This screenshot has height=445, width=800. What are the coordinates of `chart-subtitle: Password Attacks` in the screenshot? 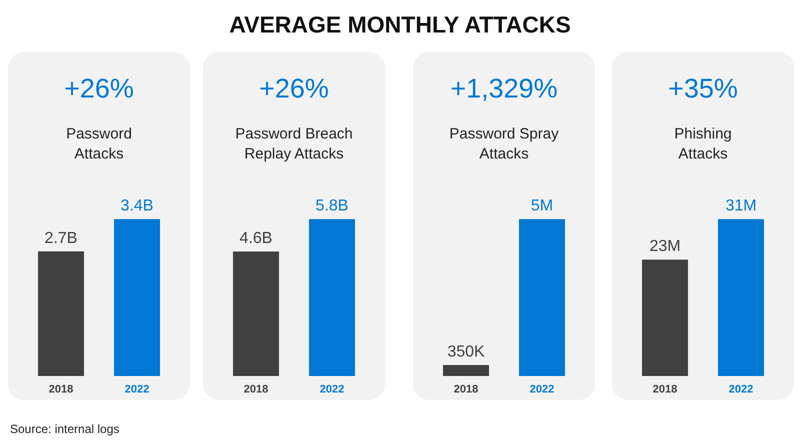 It's located at (99, 144).